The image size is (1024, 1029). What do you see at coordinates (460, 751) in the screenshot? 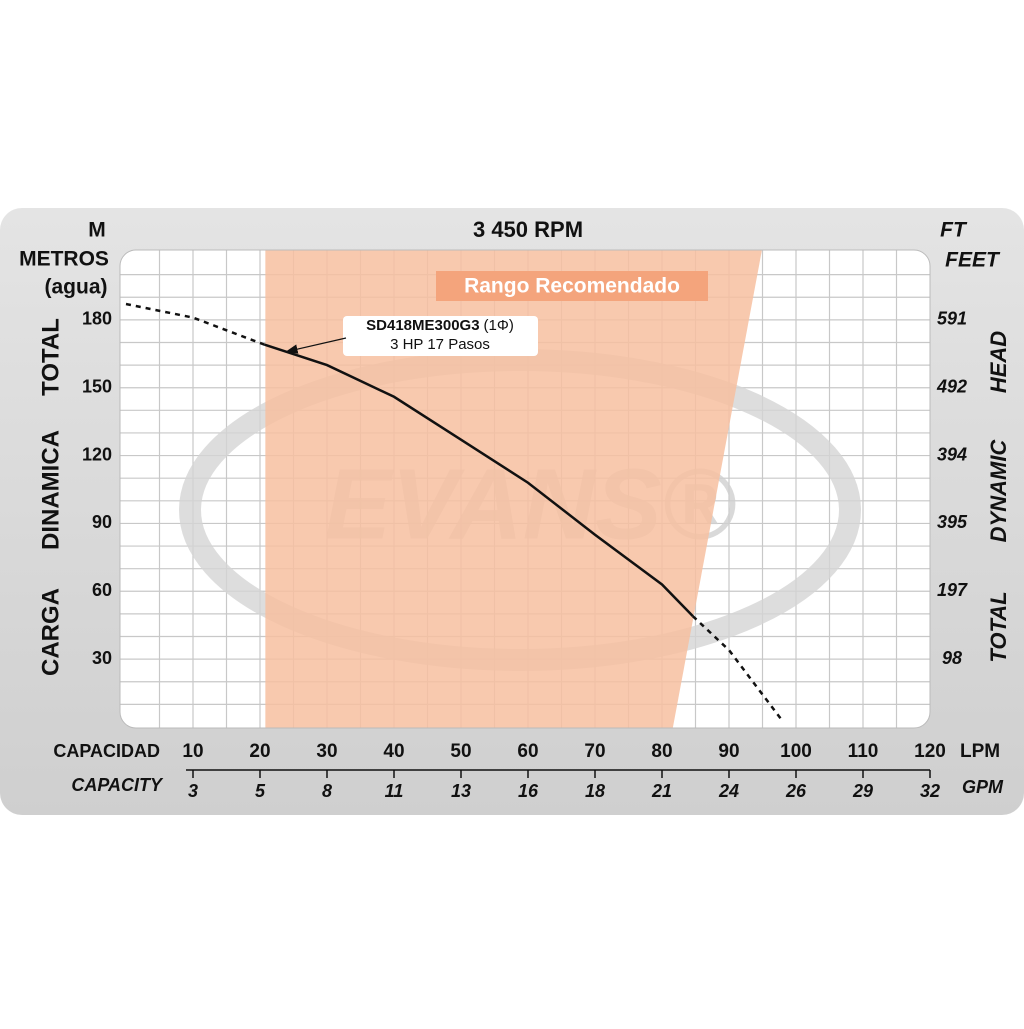
I see `x-tick-label: 50` at bounding box center [460, 751].